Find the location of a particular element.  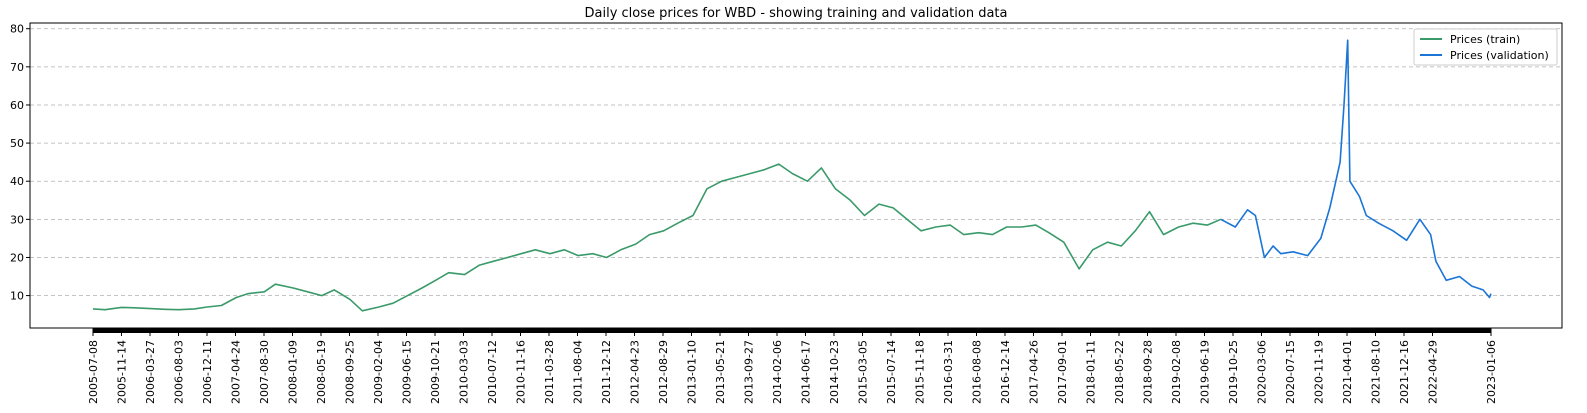

x-tick-label: 2020-03-06 is located at coordinates (1262, 372).